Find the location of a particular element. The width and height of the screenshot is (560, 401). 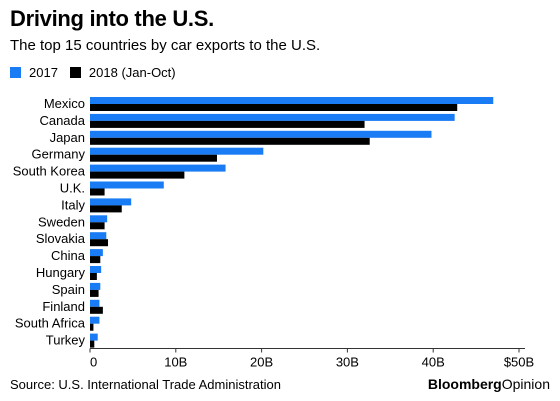

bar-sweden-2018 is located at coordinates (97, 226).